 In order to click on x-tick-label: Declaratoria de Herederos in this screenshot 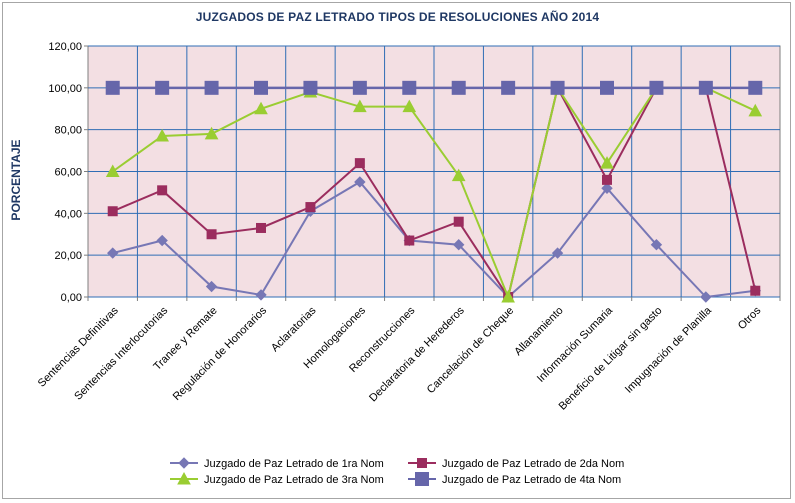, I will do `click(417, 354)`.